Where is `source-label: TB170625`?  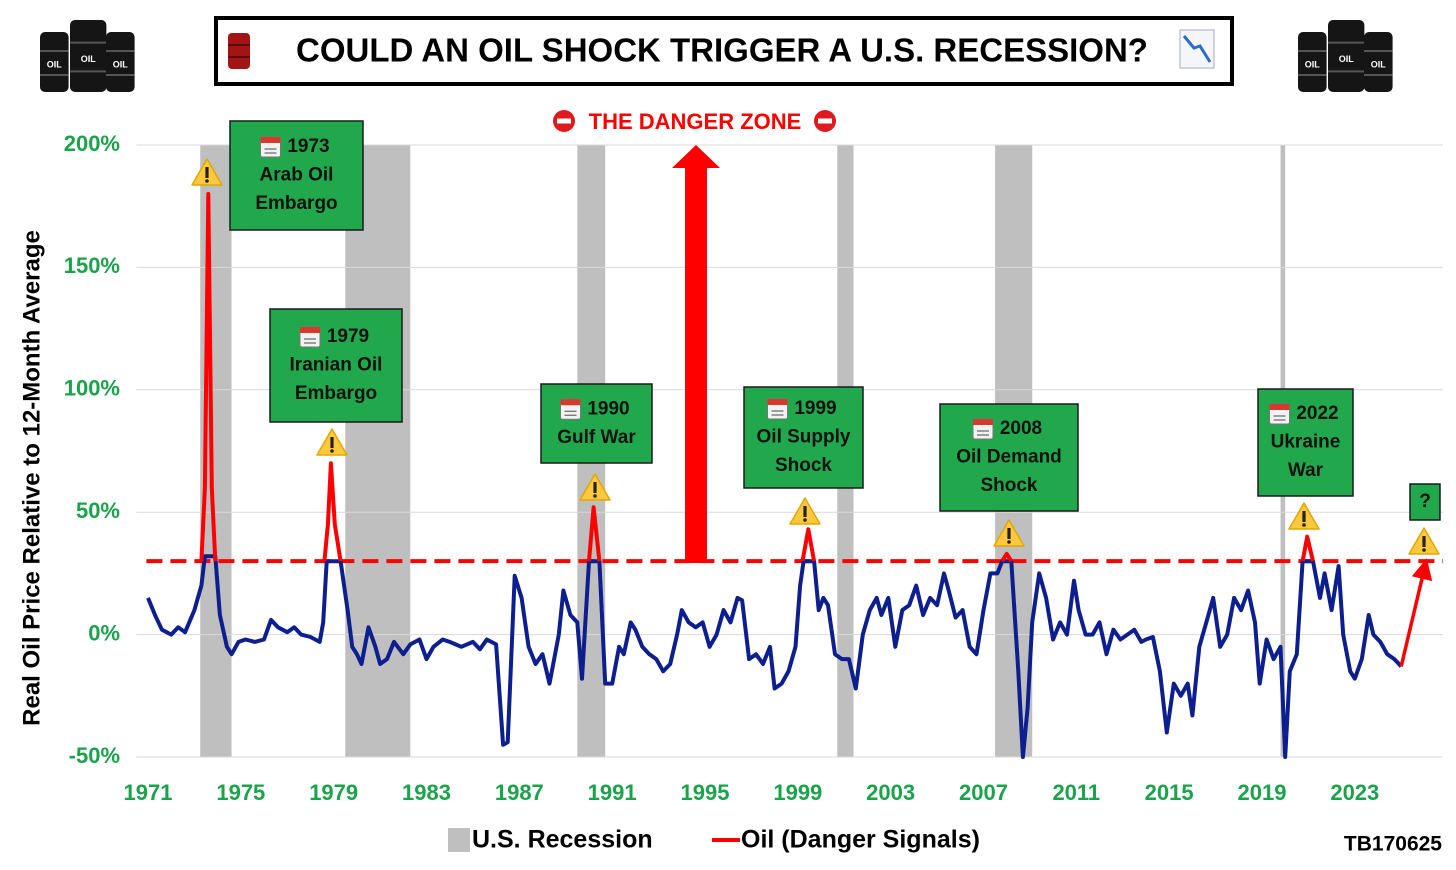 source-label: TB170625 is located at coordinates (1393, 844).